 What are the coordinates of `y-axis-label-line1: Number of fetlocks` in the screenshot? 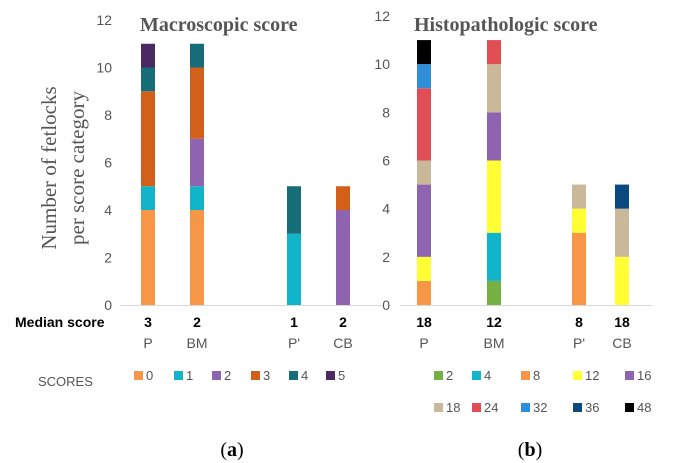 It's located at (49, 167).